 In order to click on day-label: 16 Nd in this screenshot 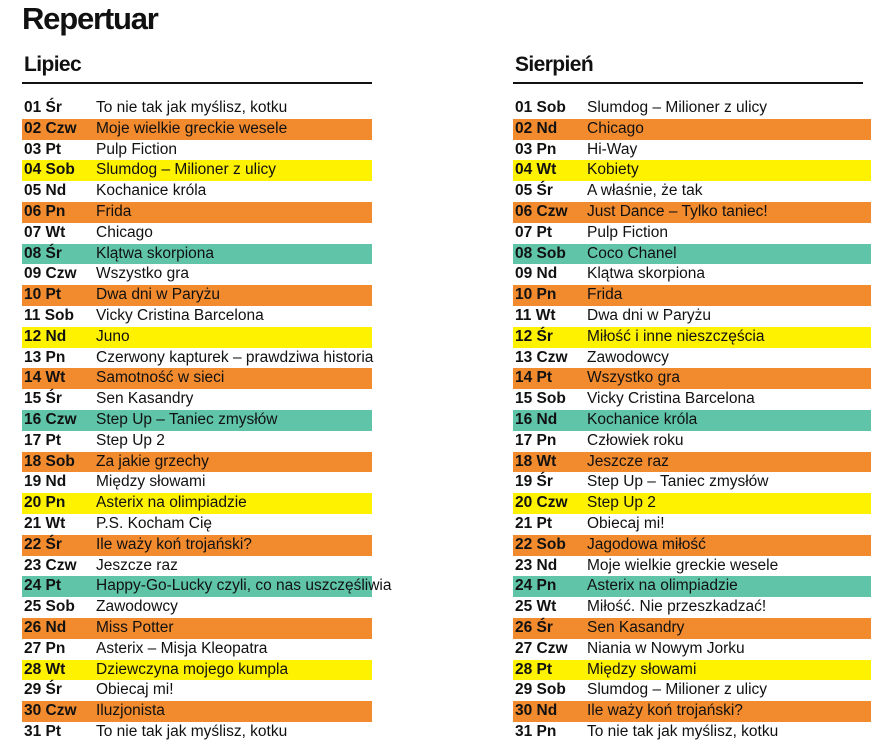, I will do `click(536, 419)`.